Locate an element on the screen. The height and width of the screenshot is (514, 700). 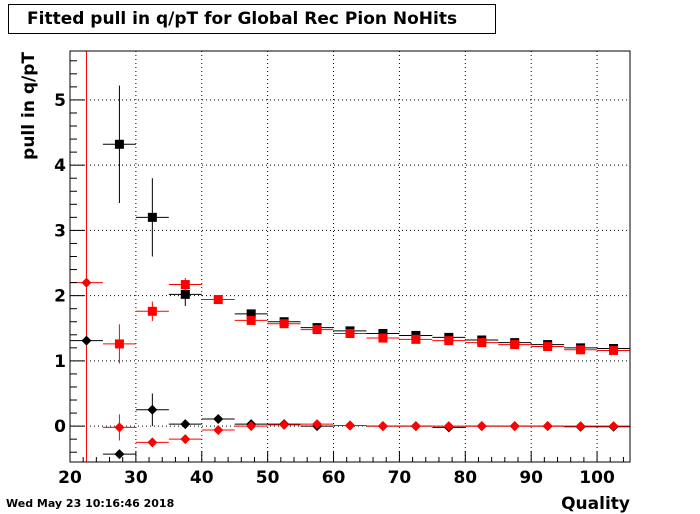
y-tick-label: 1 is located at coordinates (60, 362).